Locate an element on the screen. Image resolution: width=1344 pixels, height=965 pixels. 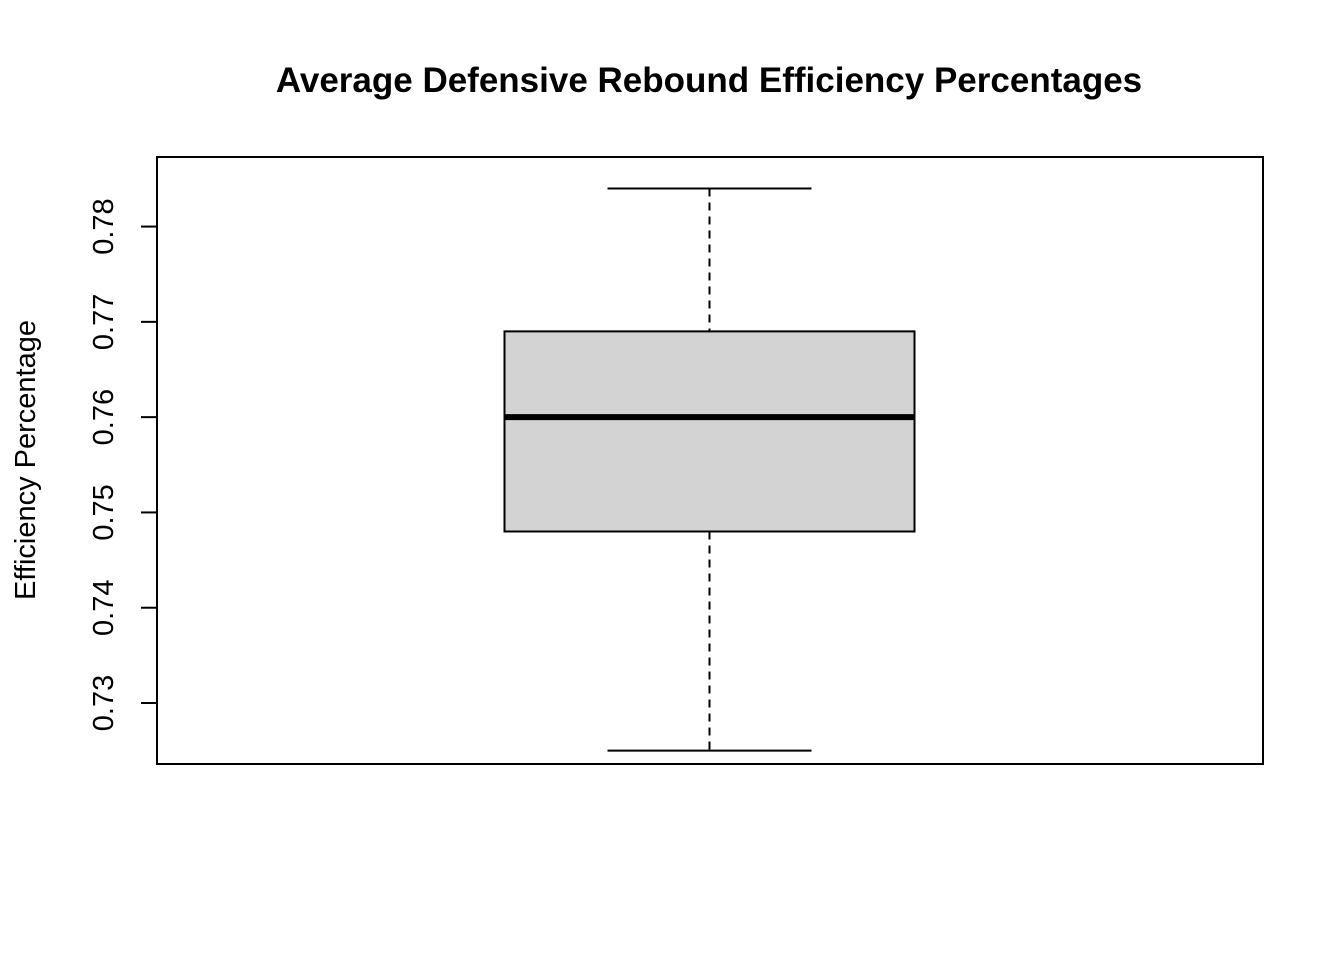
y-tick-label: 0.75 is located at coordinates (104, 512).